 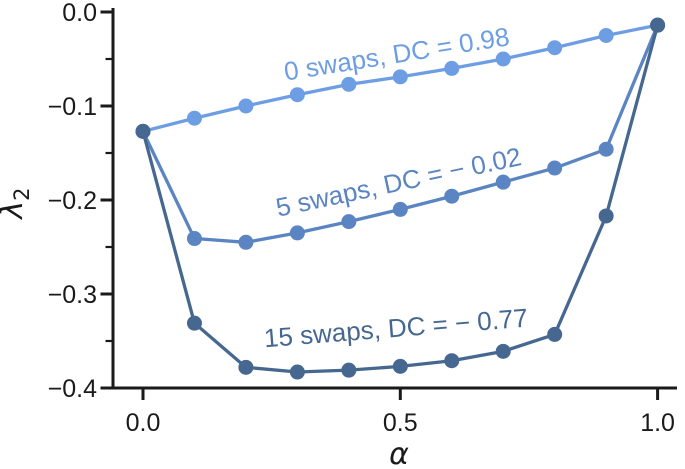 What do you see at coordinates (400, 423) in the screenshot?
I see `x-tick-label: 0.5` at bounding box center [400, 423].